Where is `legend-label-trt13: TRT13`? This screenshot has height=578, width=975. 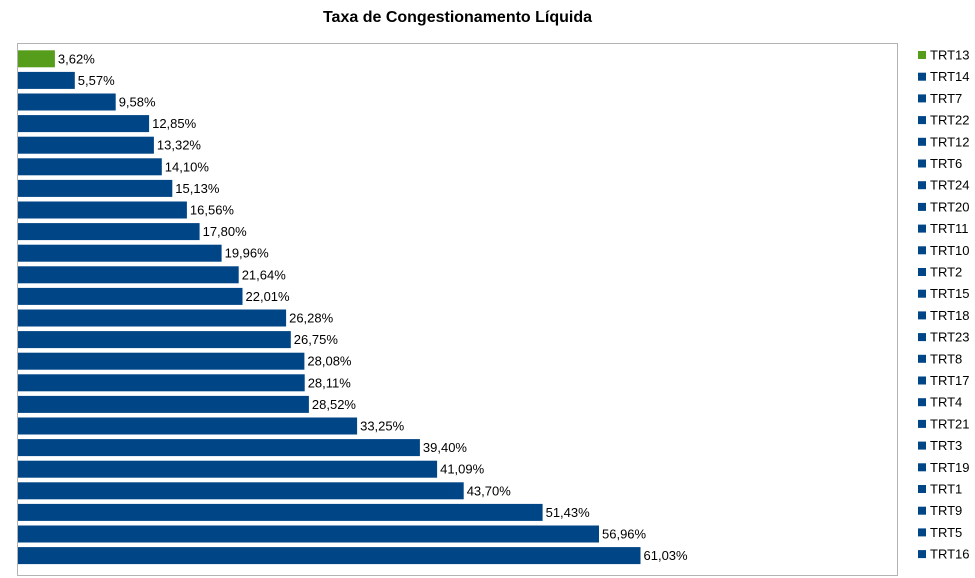 legend-label-trt13: TRT13 is located at coordinates (950, 55).